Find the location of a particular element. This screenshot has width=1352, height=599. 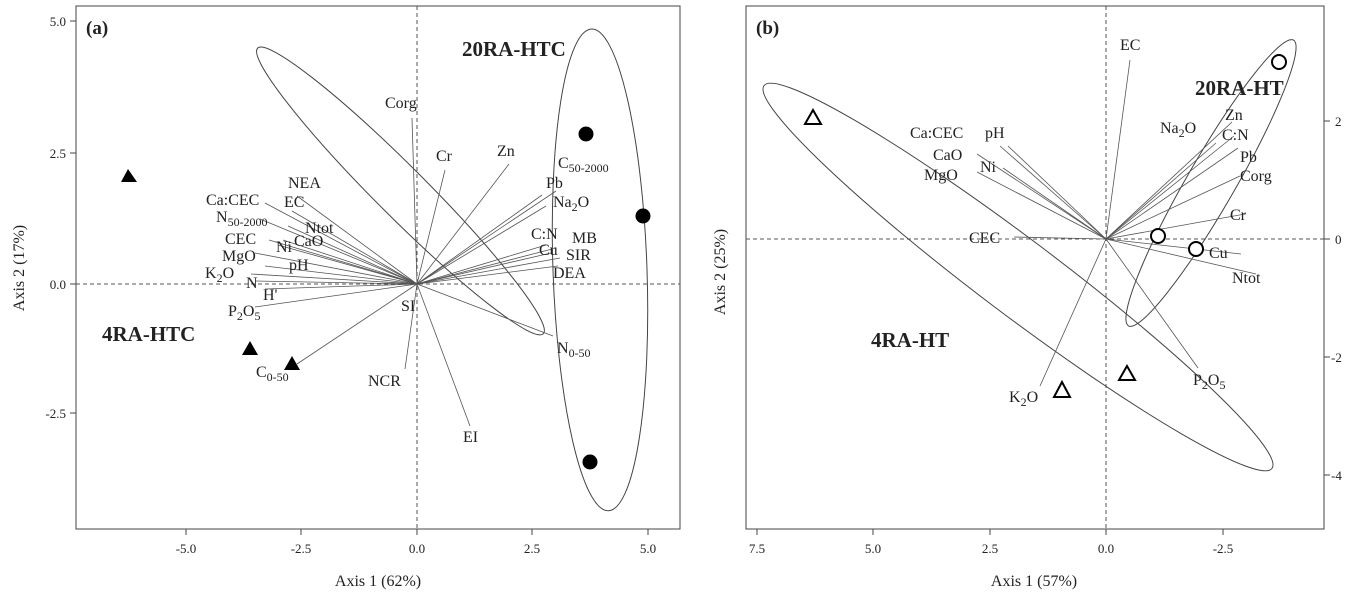

vector-label-CN: C:N is located at coordinates (1235, 135).